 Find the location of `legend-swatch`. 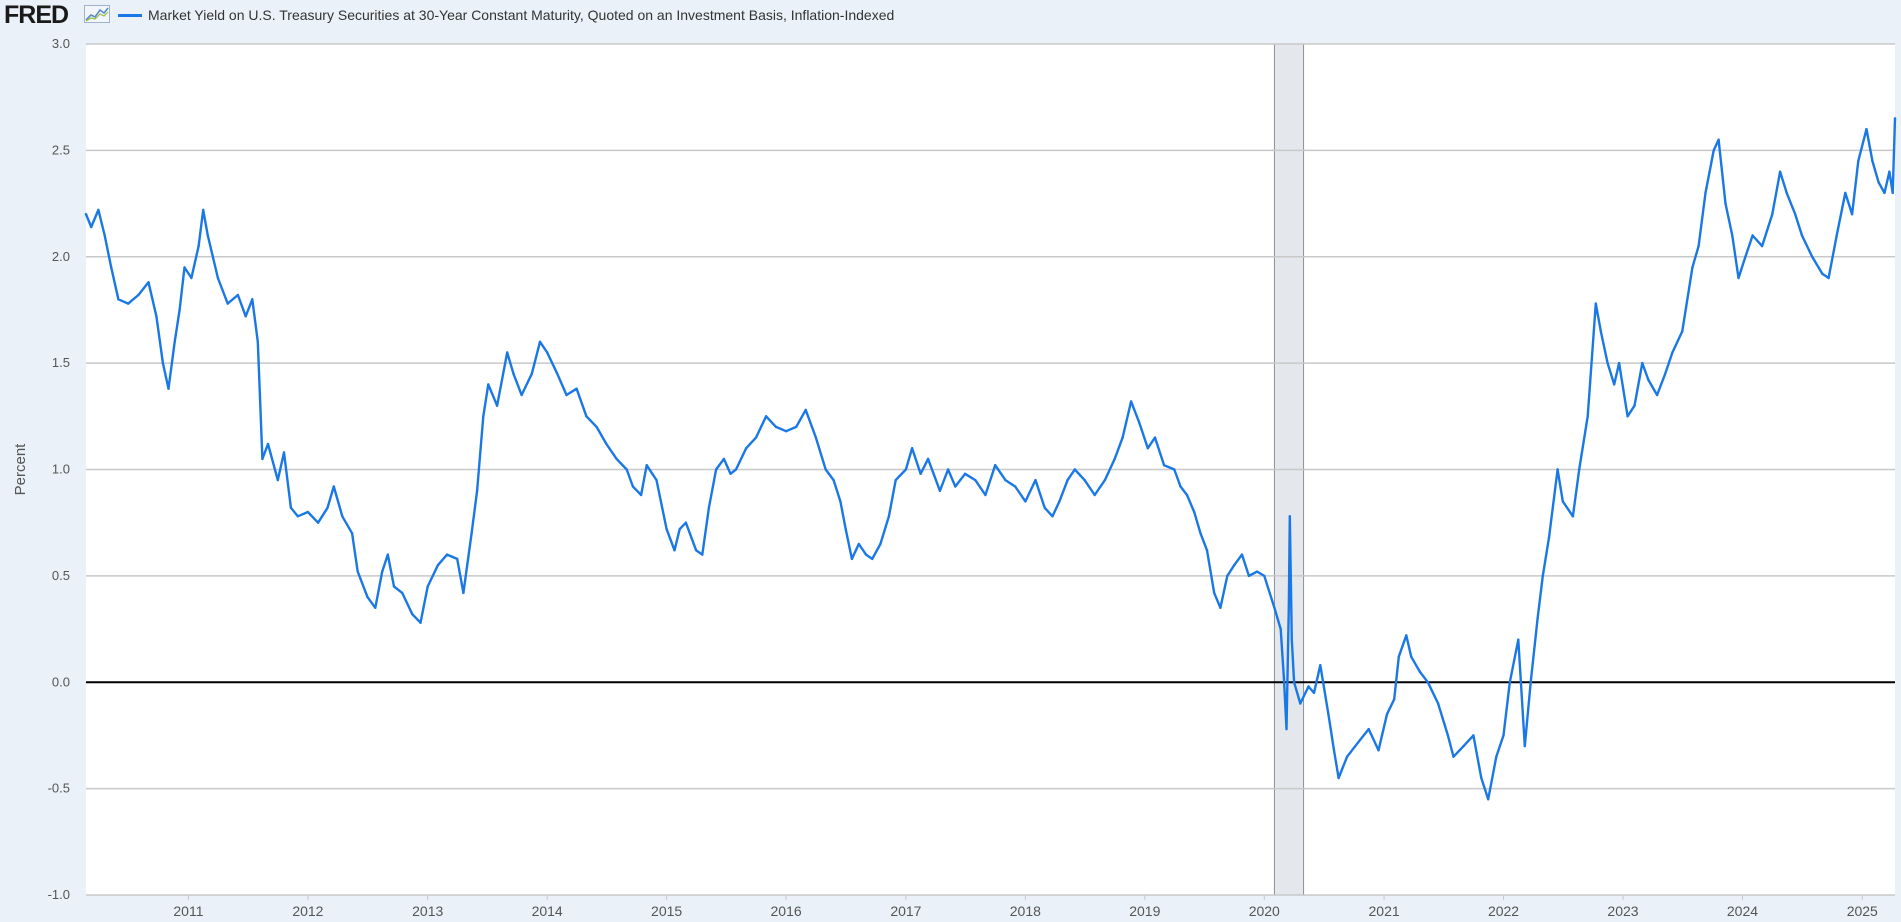

legend-swatch is located at coordinates (130, 15).